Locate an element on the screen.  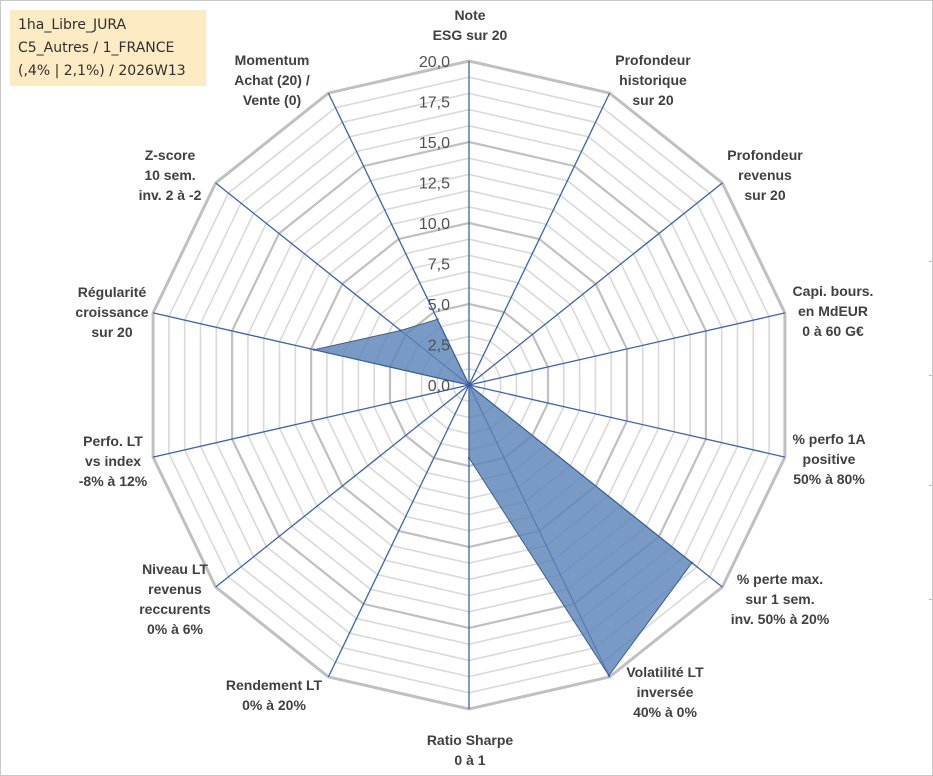
info-line-3: (,4% | 2,1%) / 2026W13 is located at coordinates (102, 71).